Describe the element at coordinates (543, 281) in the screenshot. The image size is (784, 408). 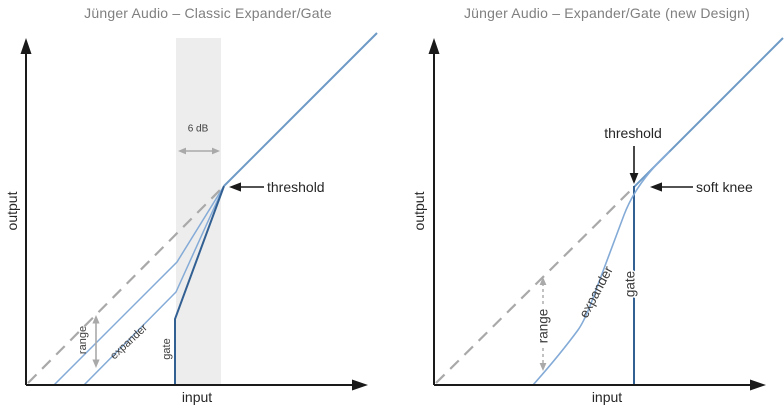
I see `range-arrow-top-head` at that location.